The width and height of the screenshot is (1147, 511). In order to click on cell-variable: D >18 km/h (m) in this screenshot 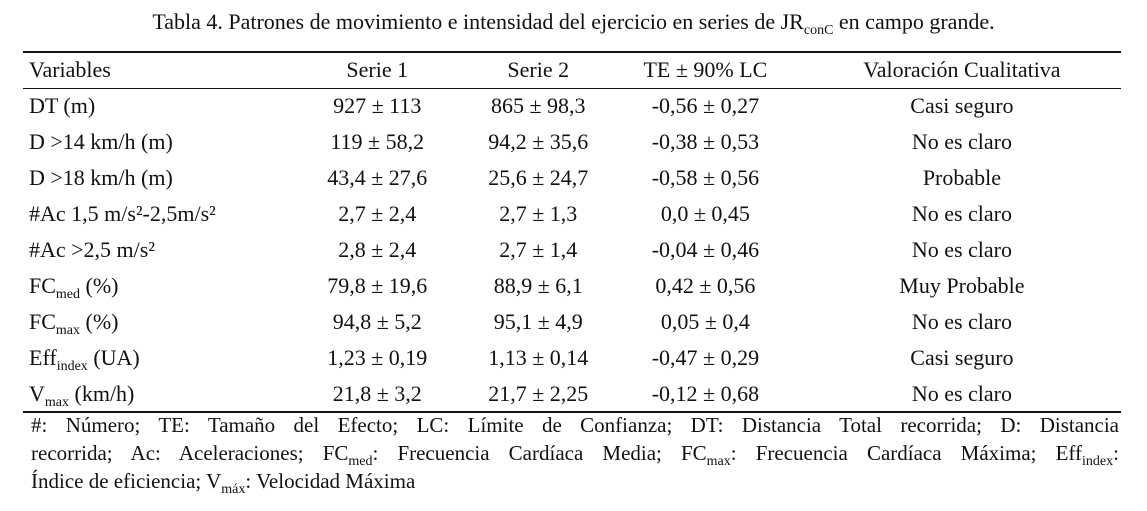, I will do `click(154, 178)`.